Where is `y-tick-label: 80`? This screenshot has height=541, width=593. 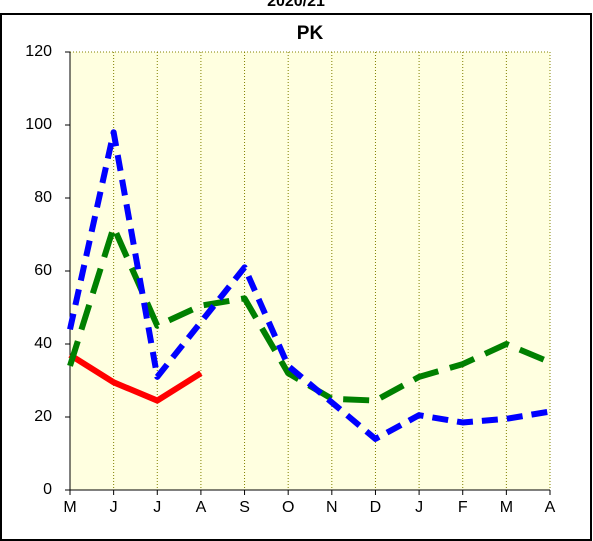
y-tick-label: 80 is located at coordinates (43, 197).